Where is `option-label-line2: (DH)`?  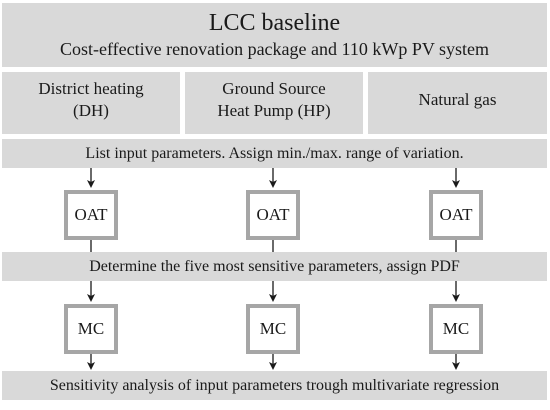 option-label-line2: (DH) is located at coordinates (91, 110).